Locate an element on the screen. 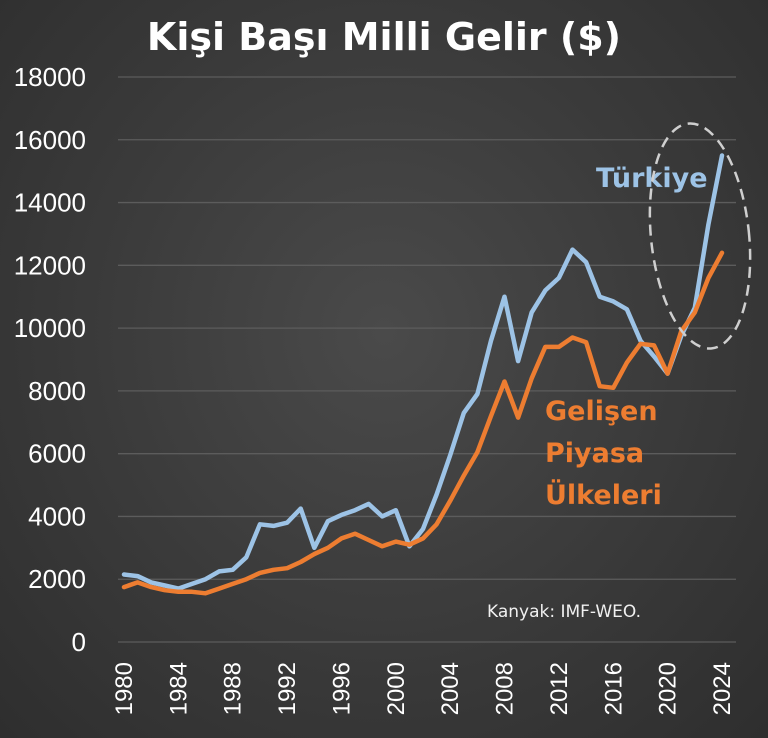 Image resolution: width=768 pixels, height=738 pixels. series-label: Gelişen is located at coordinates (601, 411).